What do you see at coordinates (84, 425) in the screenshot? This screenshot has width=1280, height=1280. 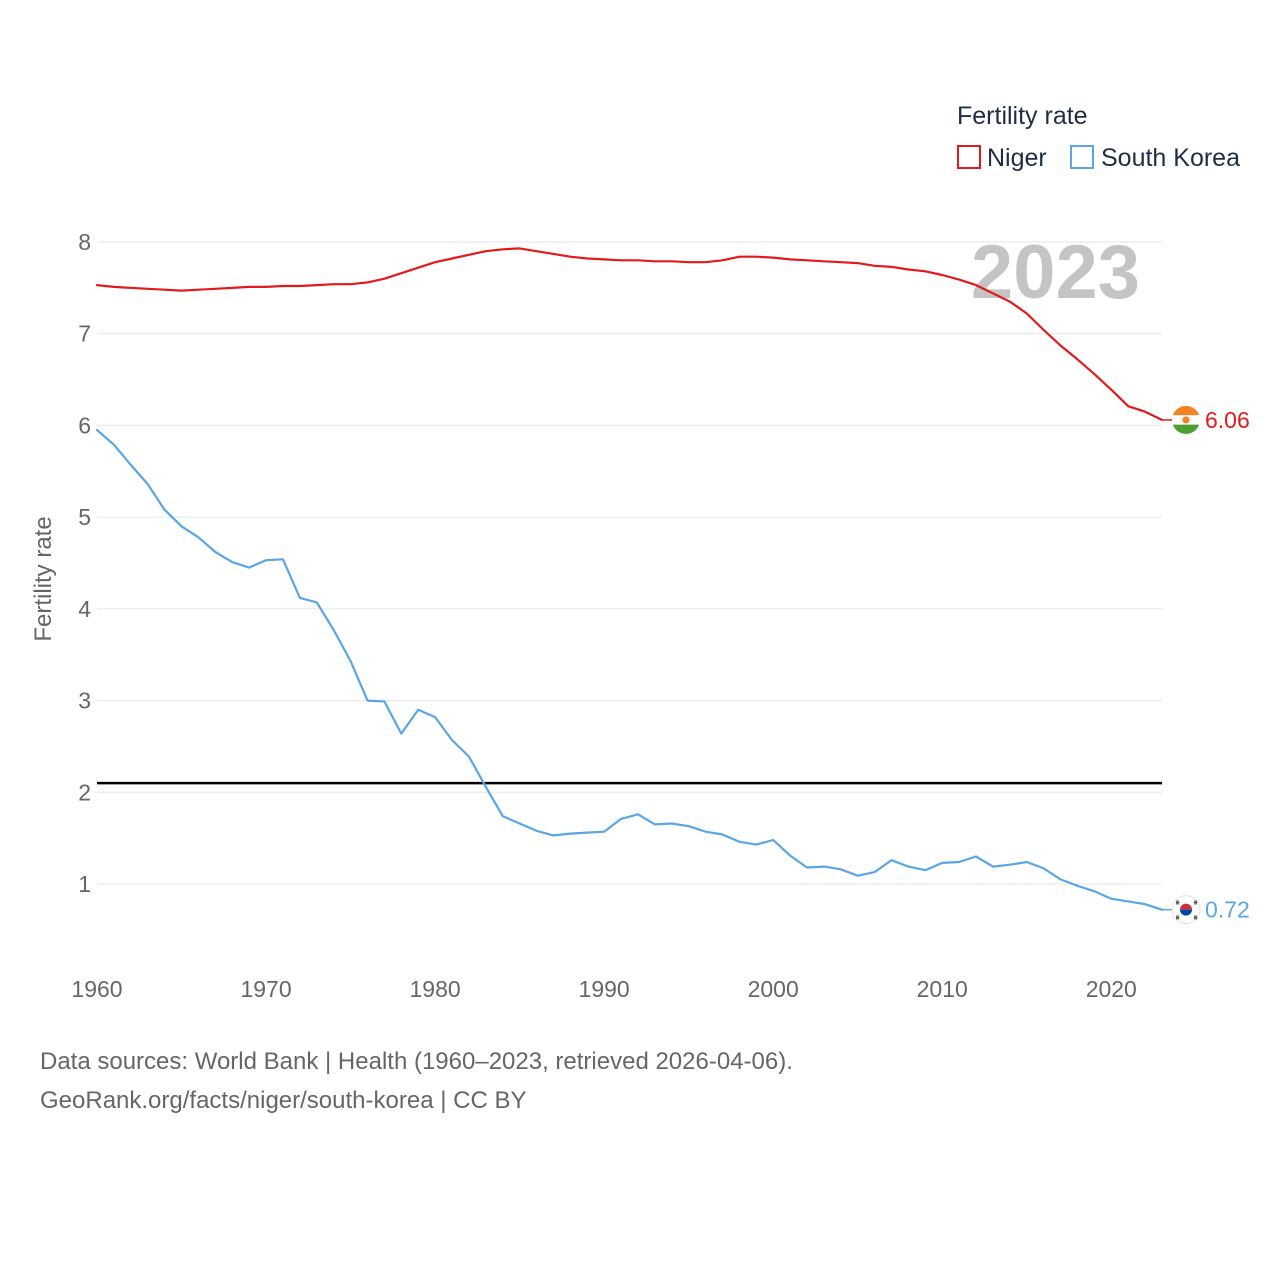 I see `y-tick-label: 6` at bounding box center [84, 425].